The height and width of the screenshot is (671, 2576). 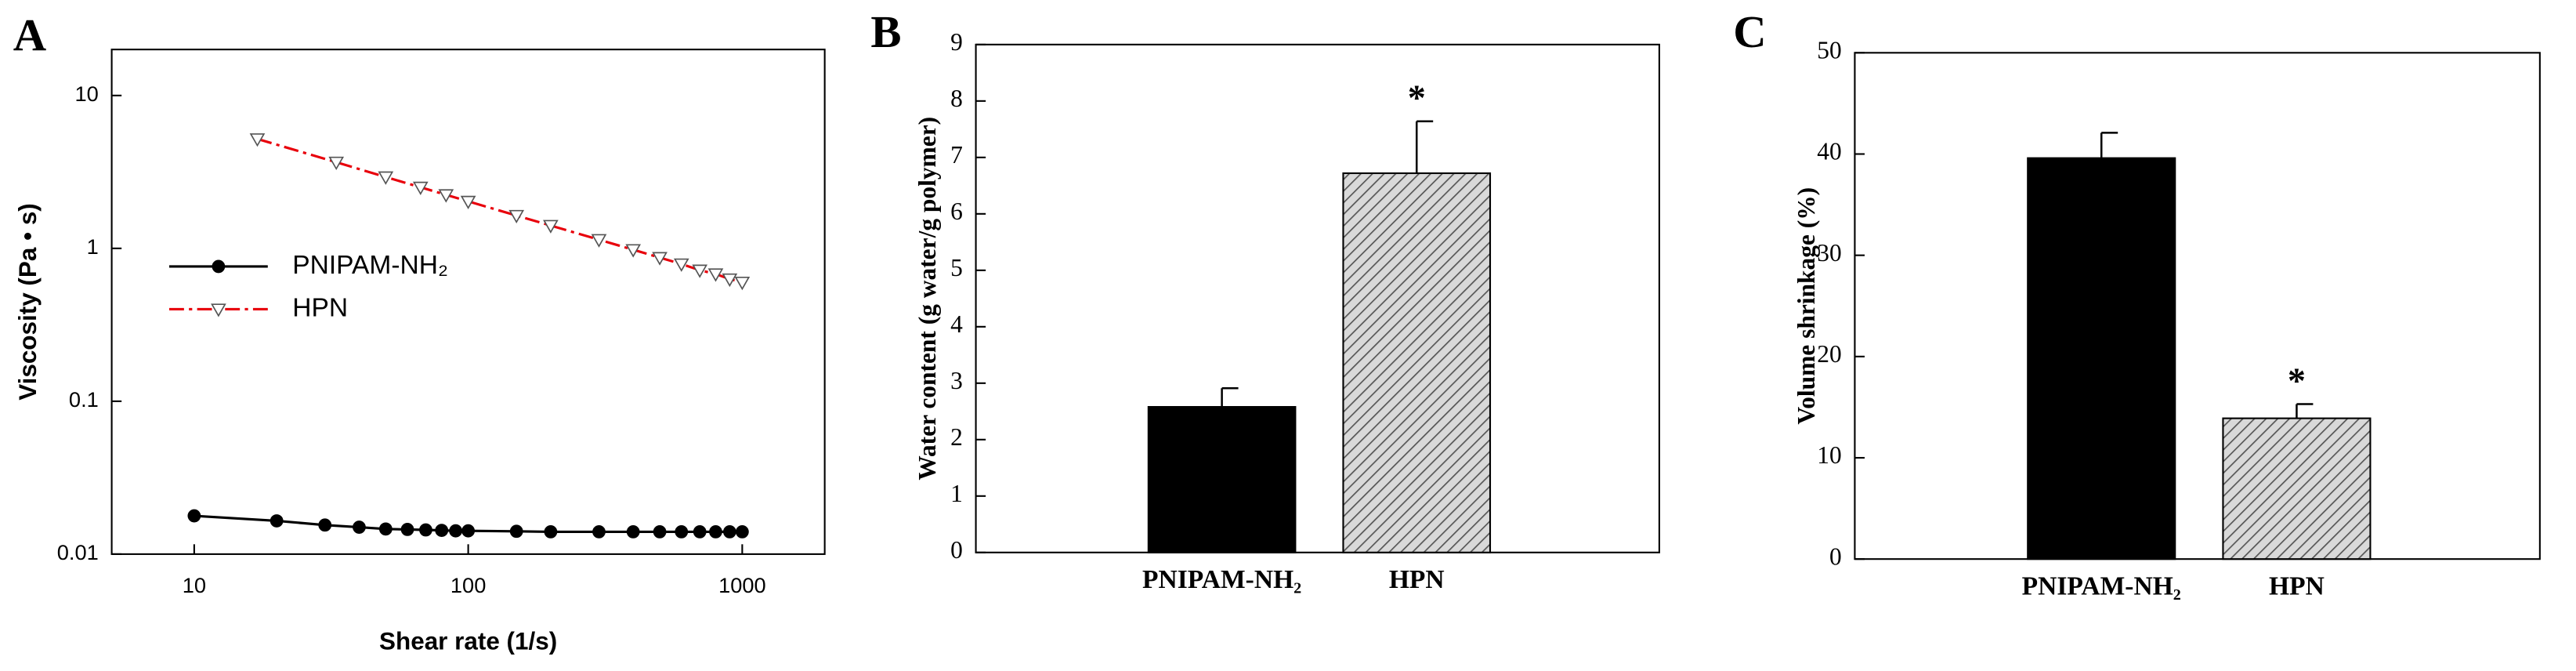 What do you see at coordinates (1829, 50) in the screenshot?
I see `y-tick-label: 50` at bounding box center [1829, 50].